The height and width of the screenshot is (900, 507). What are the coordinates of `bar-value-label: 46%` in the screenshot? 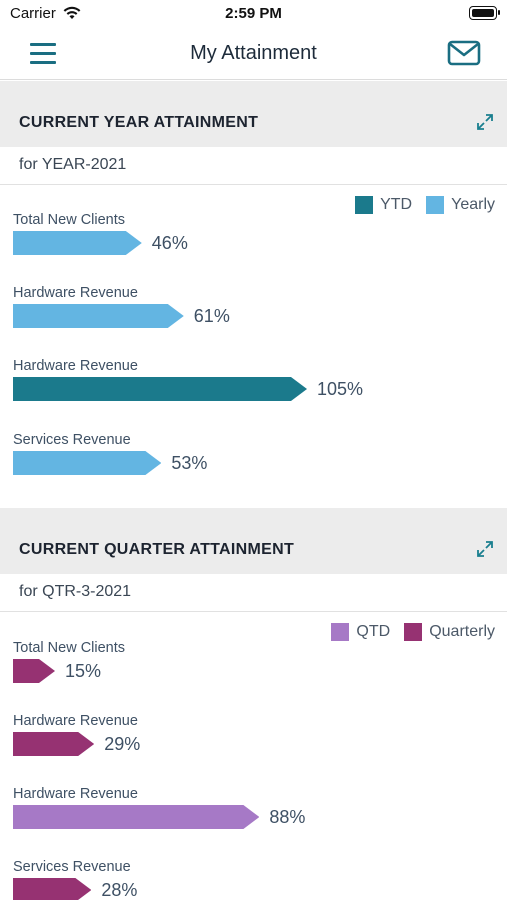 It's located at (169, 243).